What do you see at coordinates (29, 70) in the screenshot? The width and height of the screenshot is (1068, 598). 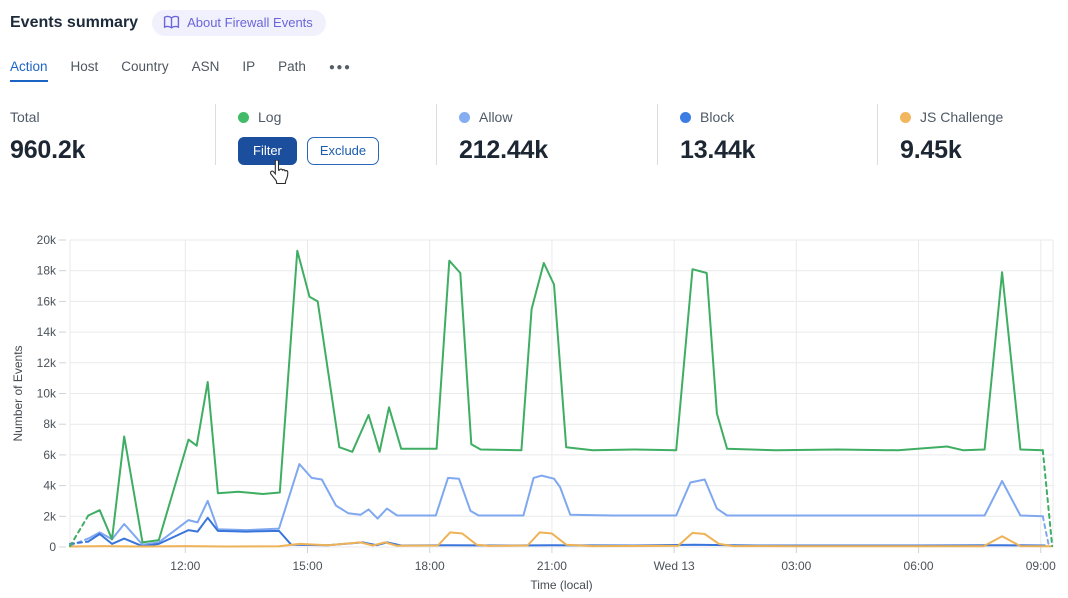 I see `tab-action: Action` at bounding box center [29, 70].